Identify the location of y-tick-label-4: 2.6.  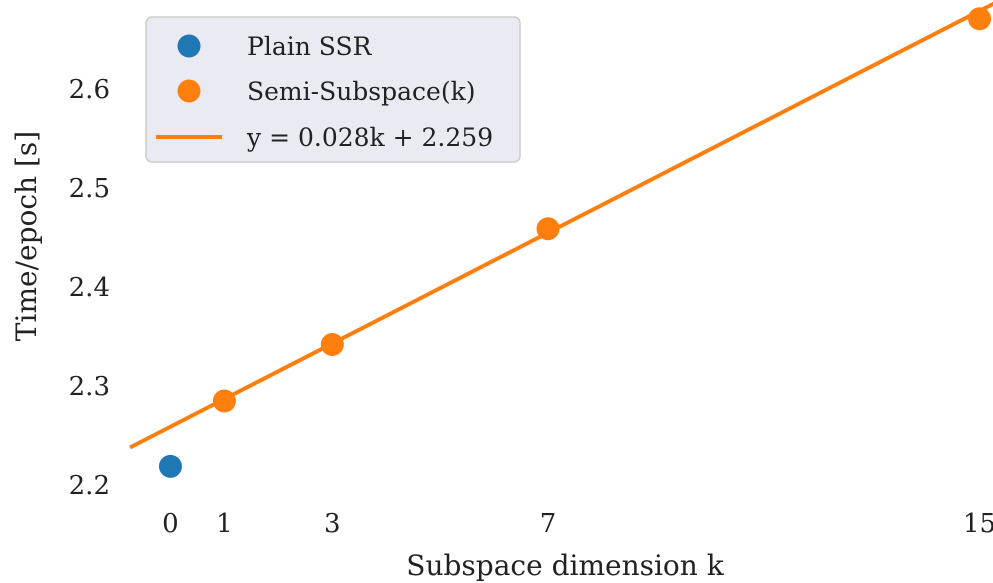
(89, 90).